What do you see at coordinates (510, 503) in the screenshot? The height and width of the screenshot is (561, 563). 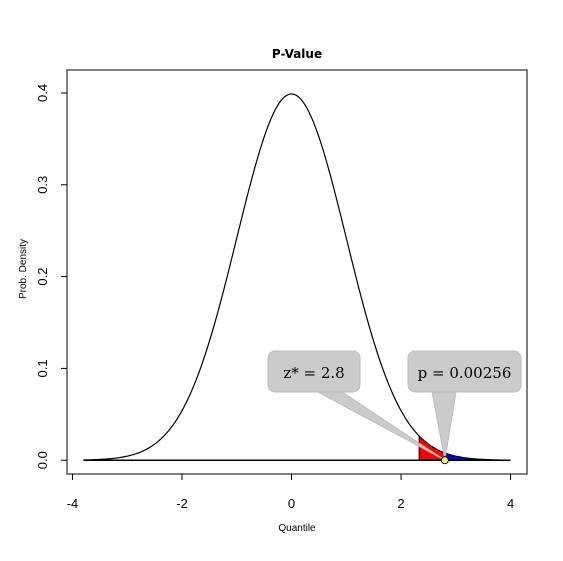 I see `x-tick-label: 4` at bounding box center [510, 503].